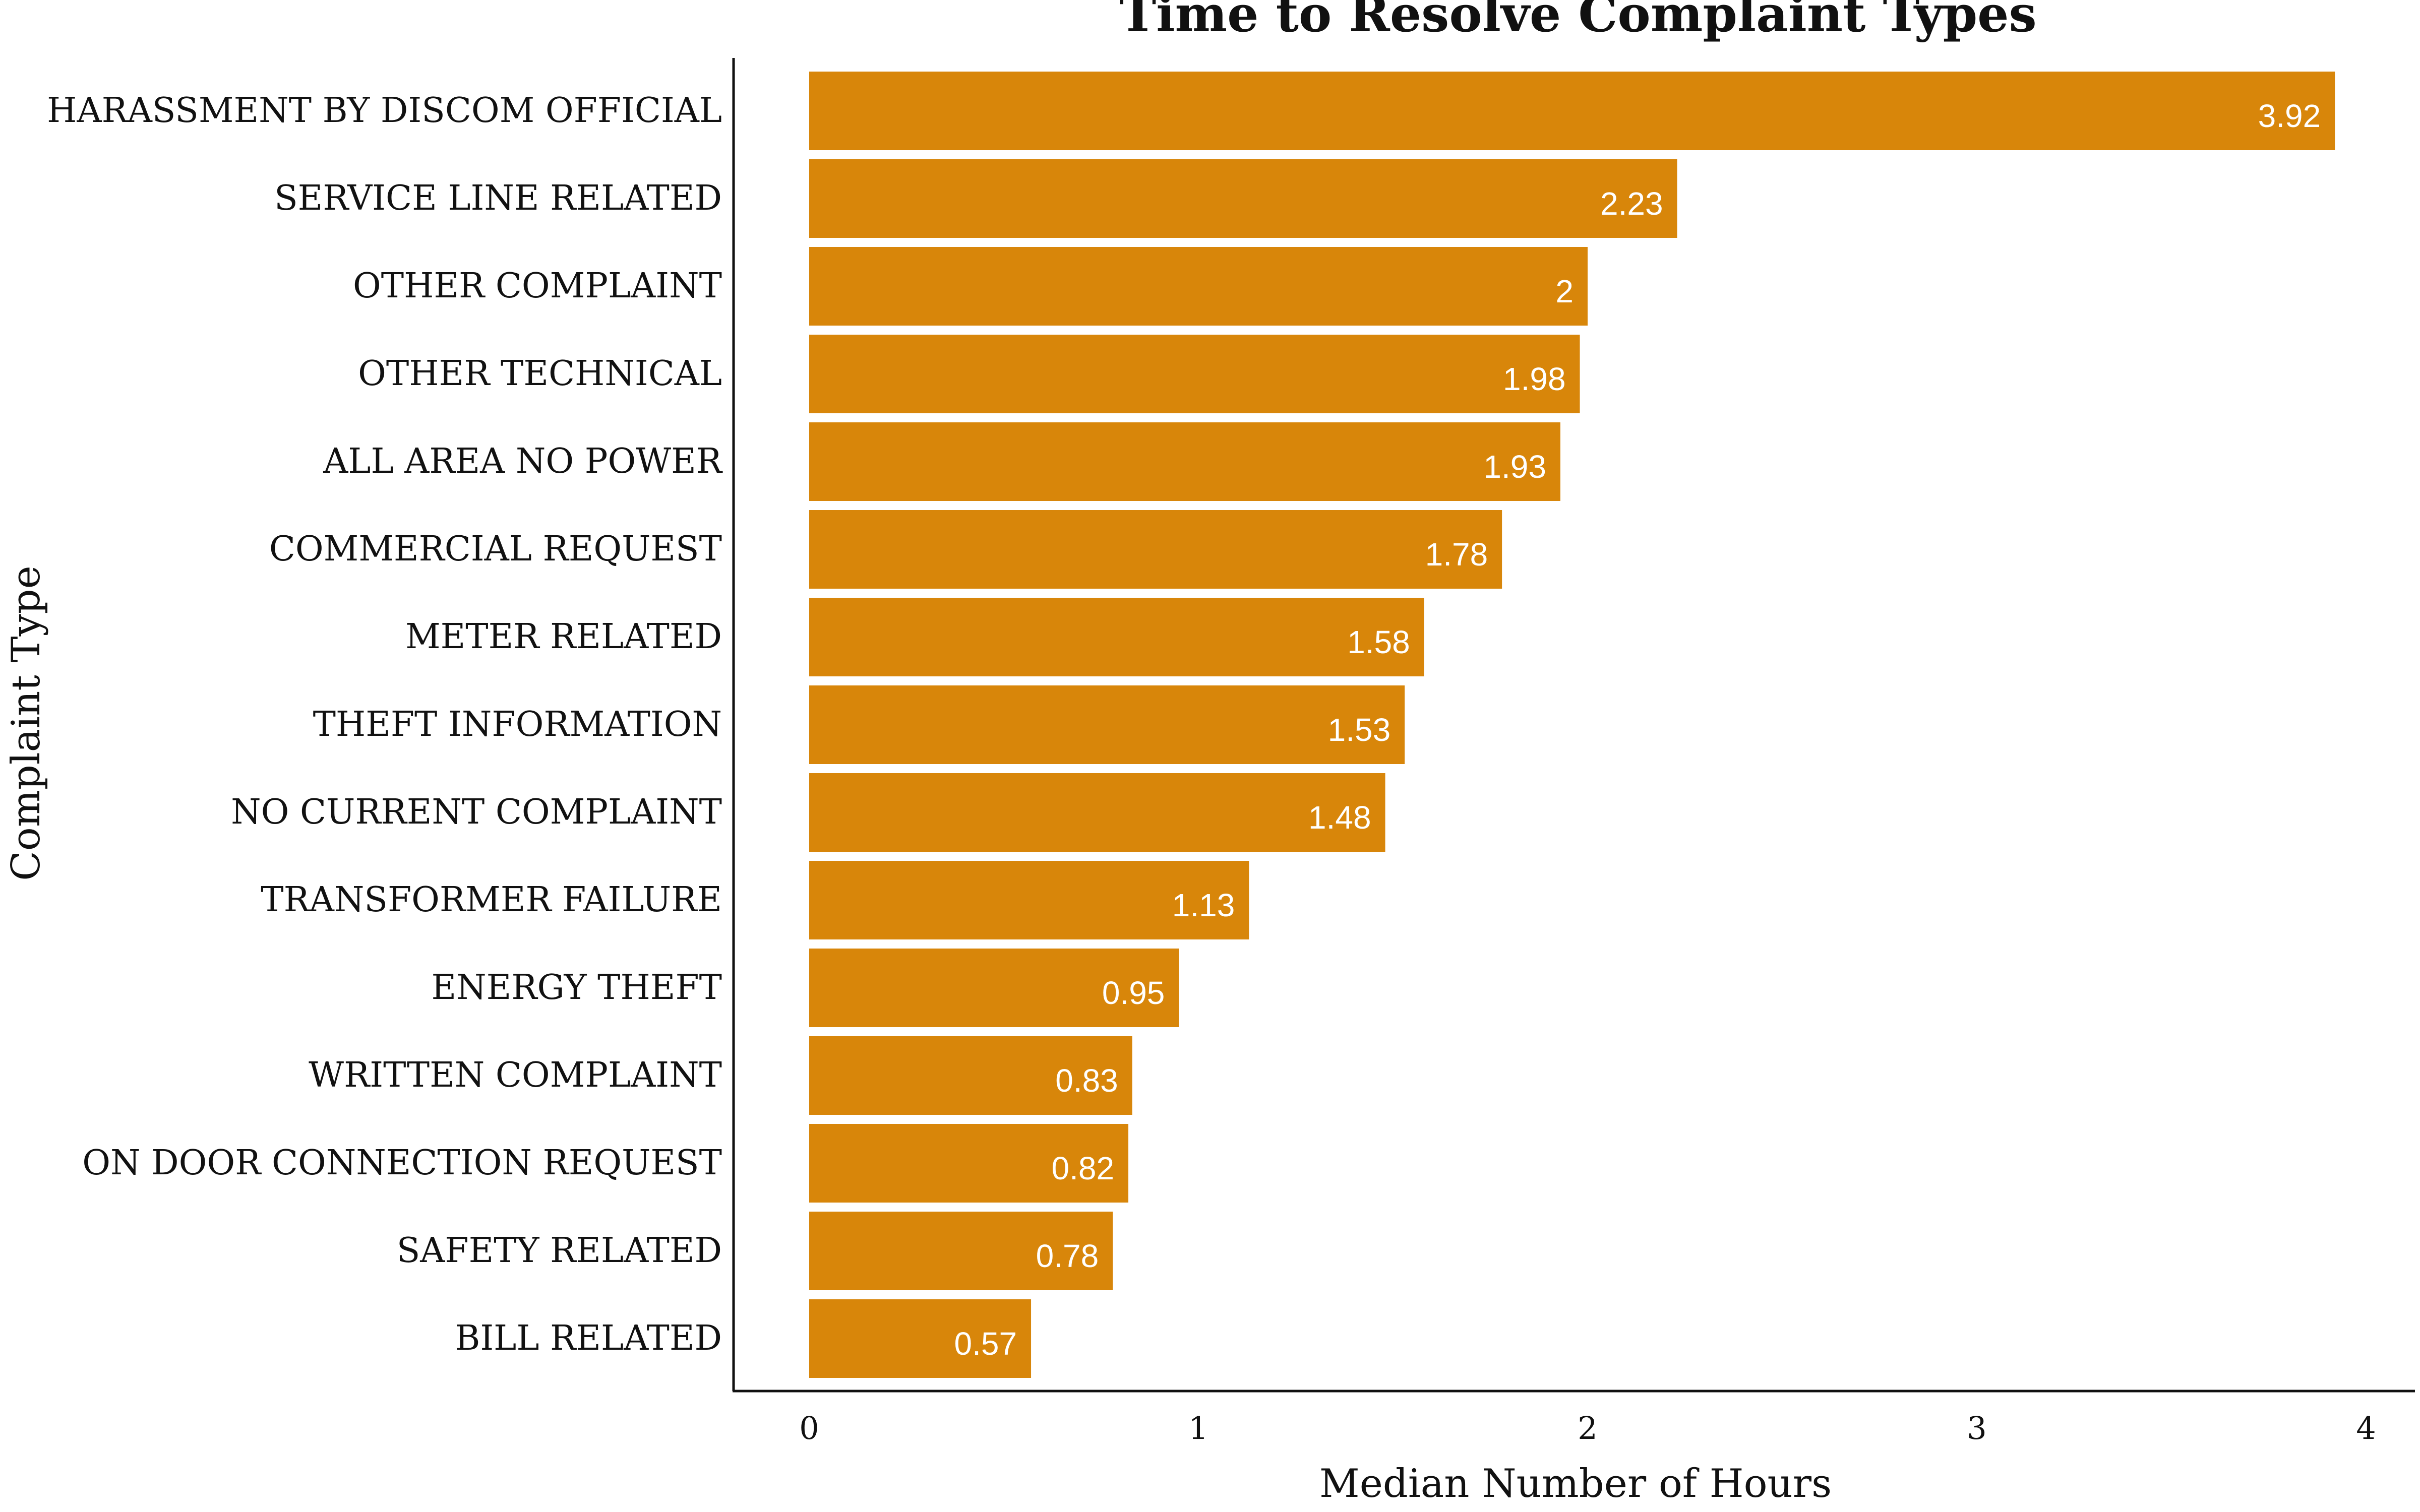  What do you see at coordinates (1203, 905) in the screenshot?
I see `value-label: 1.13` at bounding box center [1203, 905].